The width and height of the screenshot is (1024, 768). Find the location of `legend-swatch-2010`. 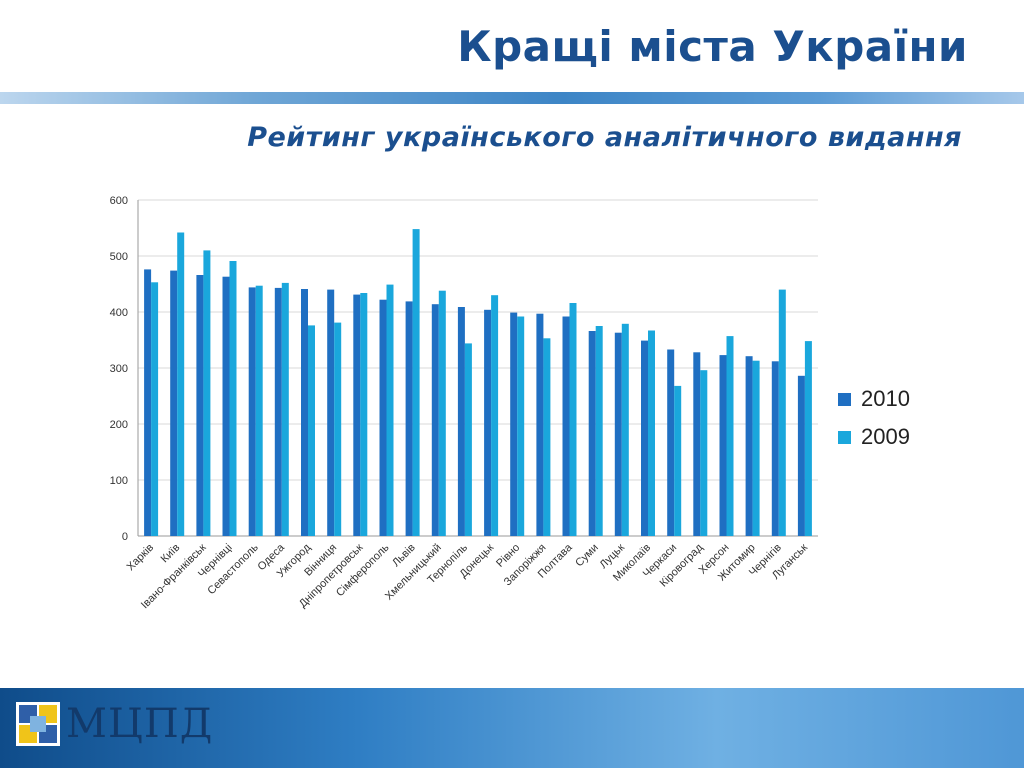

legend-swatch-2010 is located at coordinates (844, 399).